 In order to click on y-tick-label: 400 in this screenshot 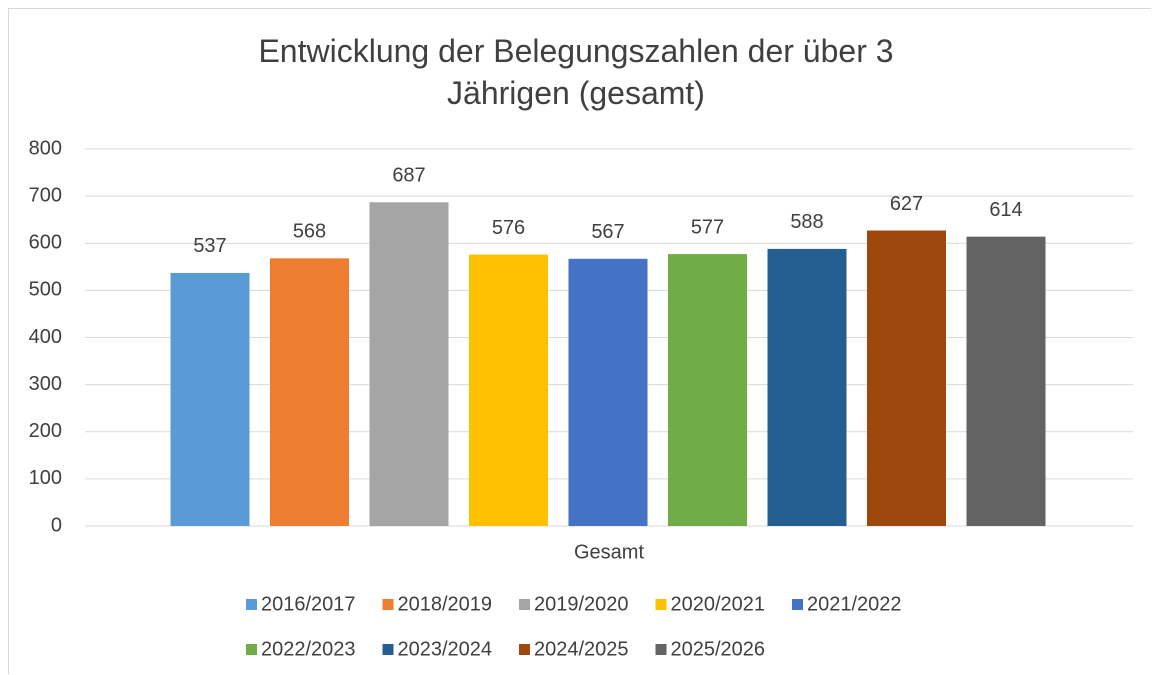, I will do `click(45, 337)`.